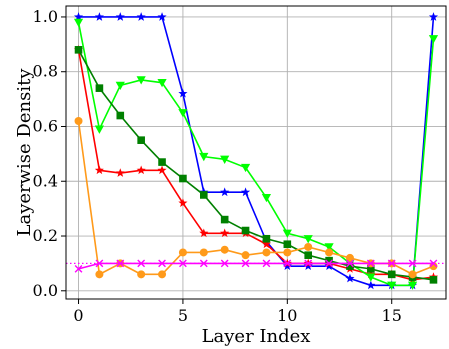 This screenshot has height=349, width=449. What do you see at coordinates (392, 315) in the screenshot?
I see `x-tick-label: 15` at bounding box center [392, 315].